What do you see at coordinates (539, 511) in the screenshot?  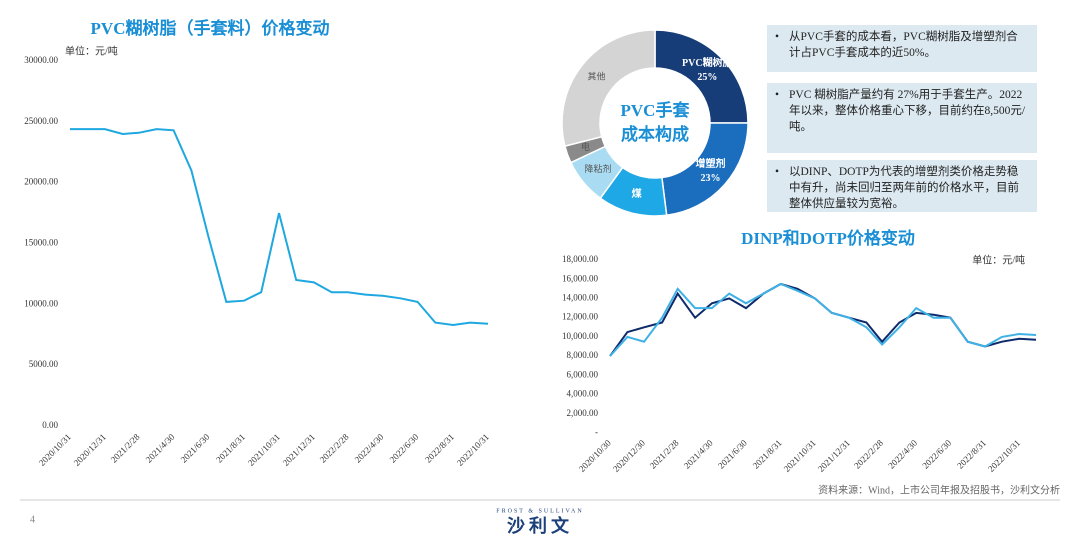 I see `logo-brand: FROST & SULLIVAN` at bounding box center [539, 511].